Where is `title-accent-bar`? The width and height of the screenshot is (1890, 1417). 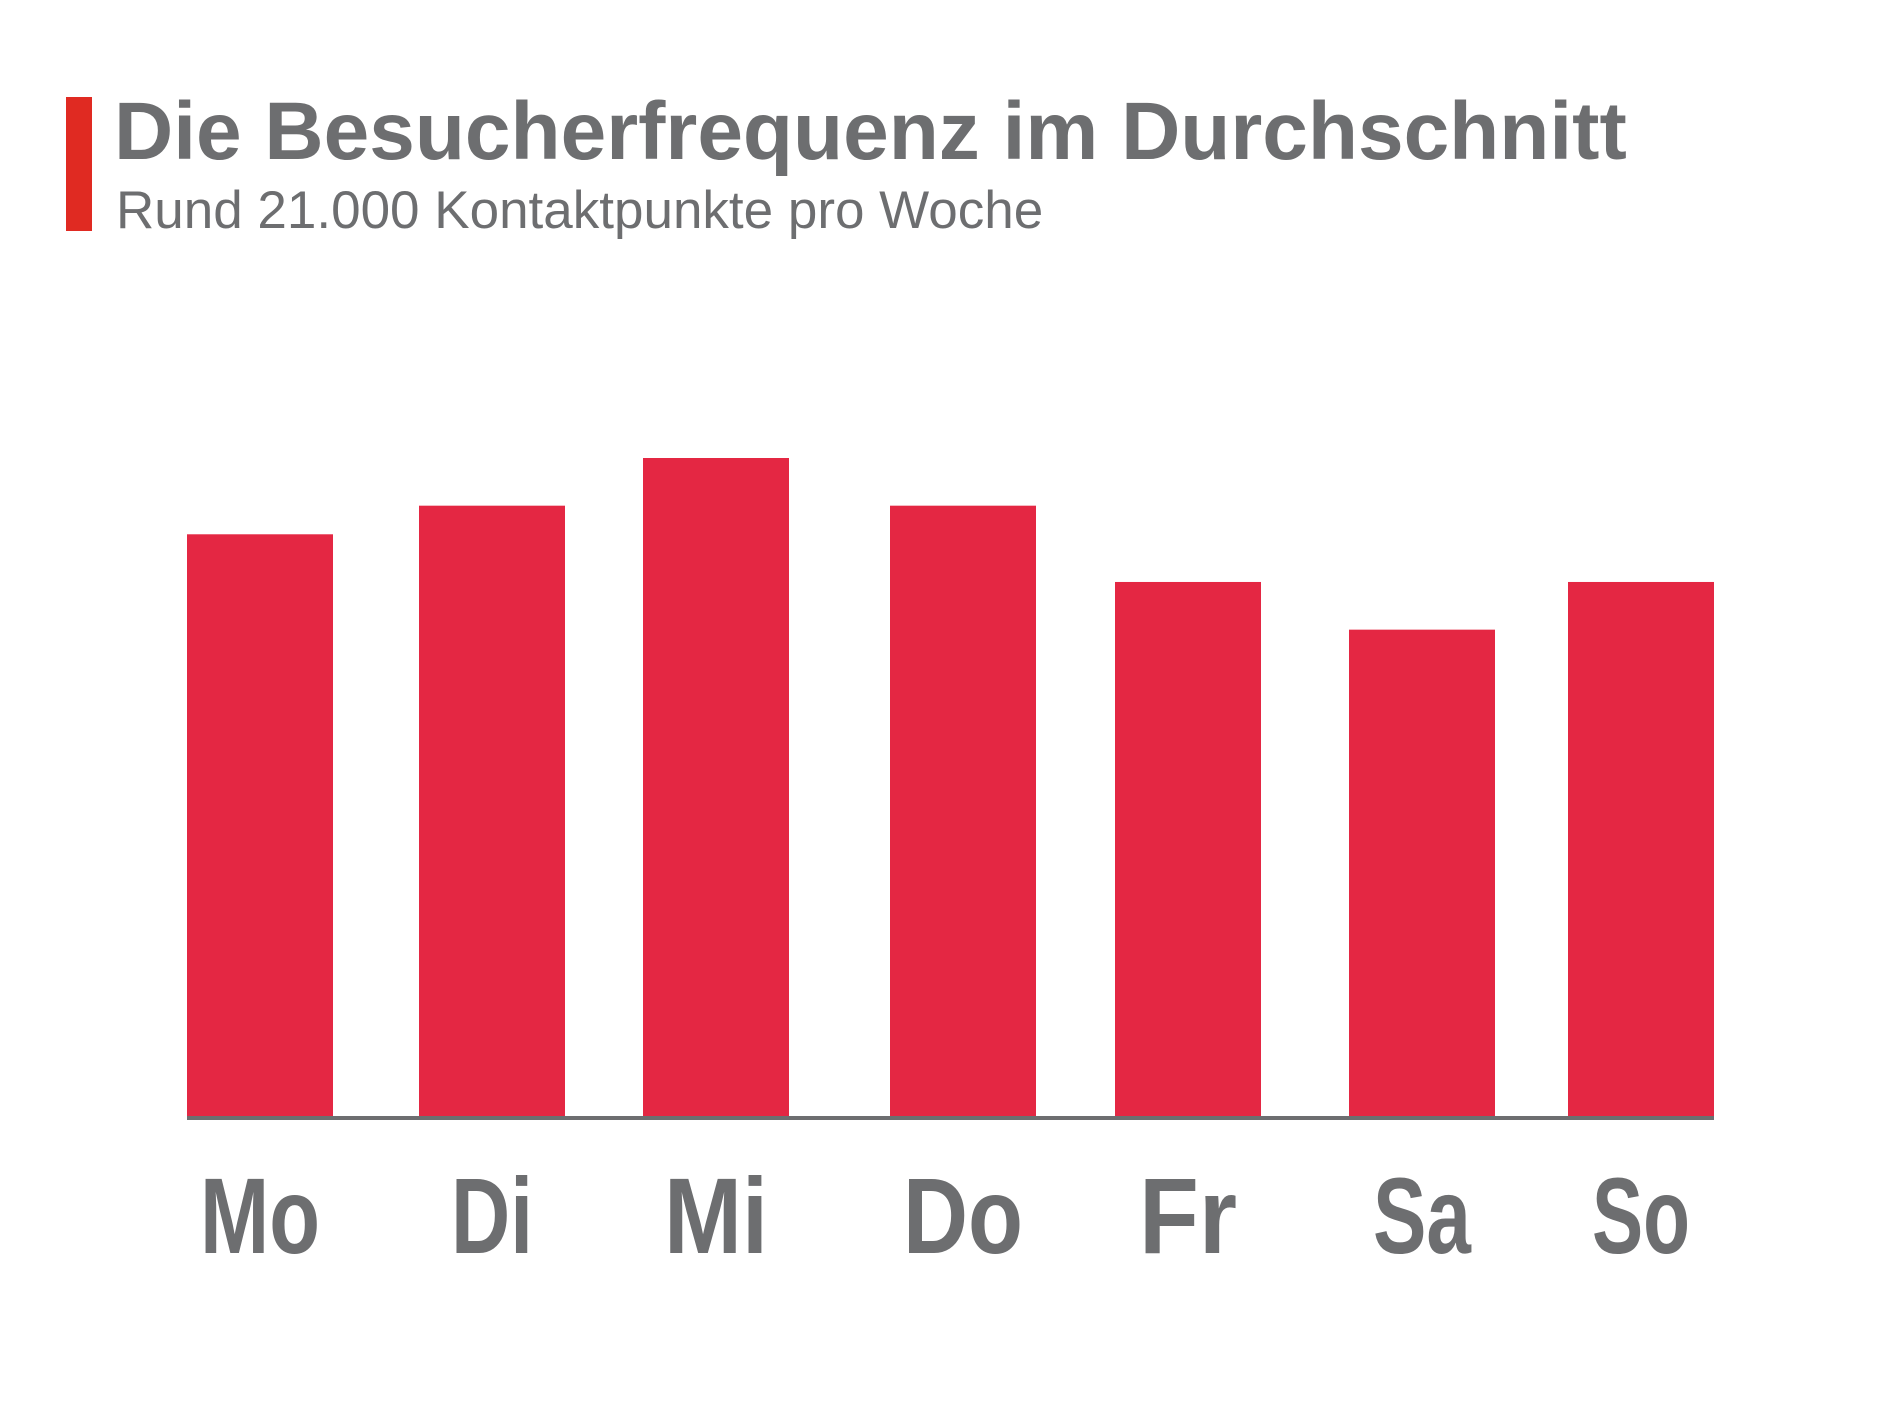 title-accent-bar is located at coordinates (79, 164).